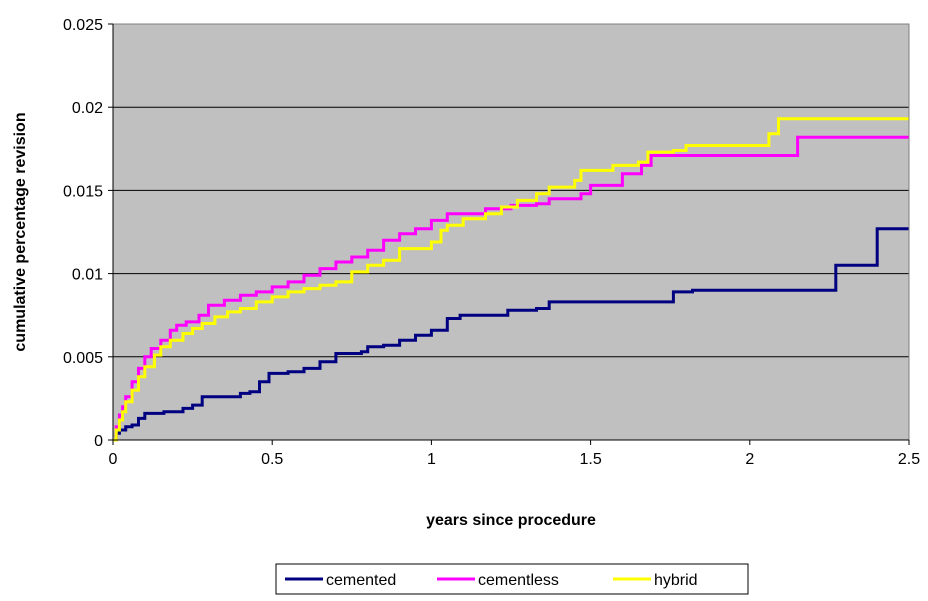 This screenshot has height=601, width=928. I want to click on y-tick-label: 0.01, so click(87, 275).